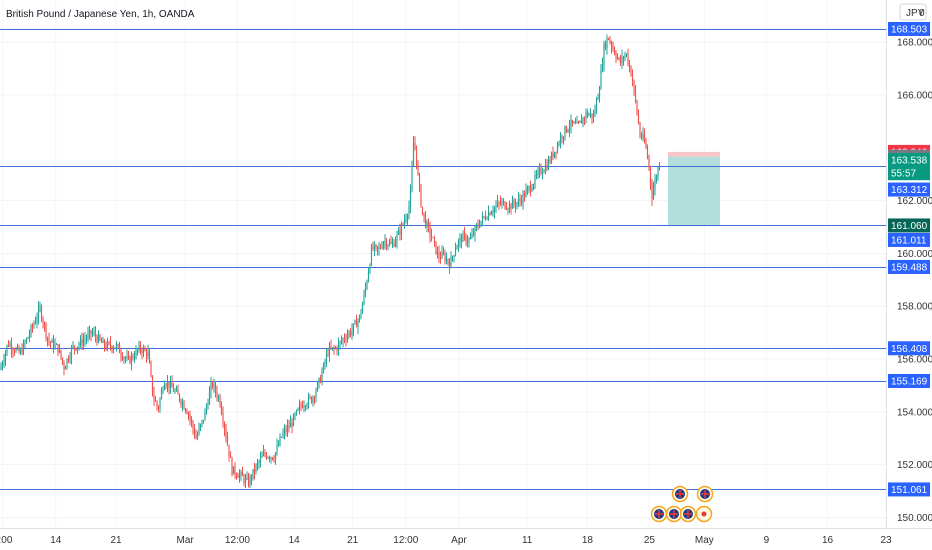 This screenshot has height=550, width=932. What do you see at coordinates (56, 540) in the screenshot?
I see `x-tick-label: 14` at bounding box center [56, 540].